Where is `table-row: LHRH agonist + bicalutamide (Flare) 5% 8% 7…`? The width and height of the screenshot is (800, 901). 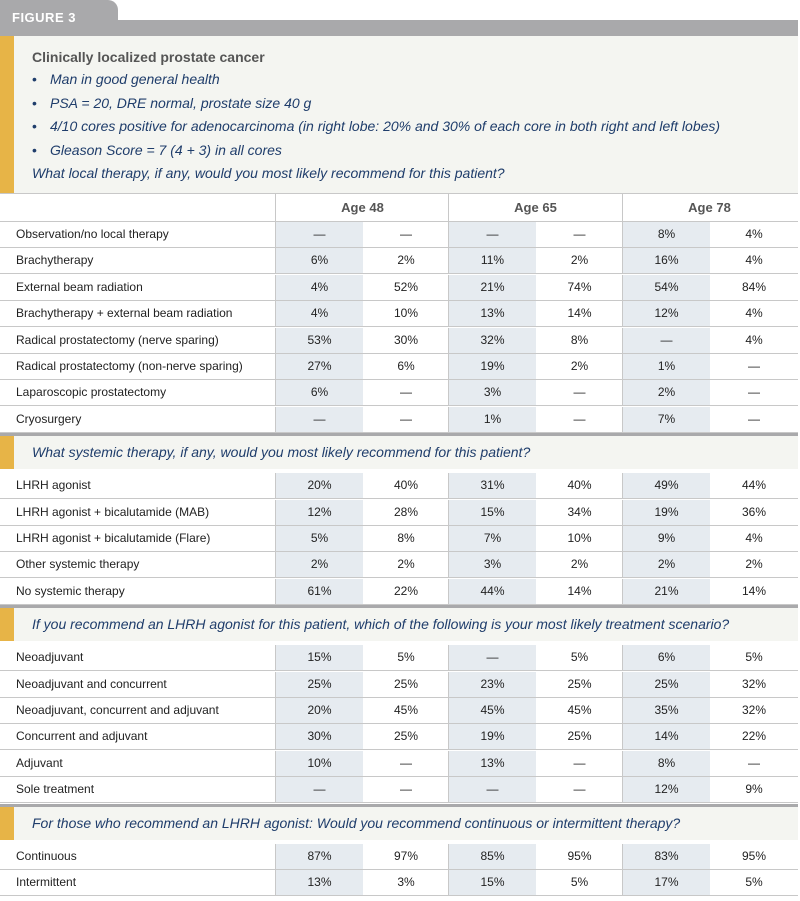 table-row: LHRH agonist + bicalutamide (Flare) 5% 8% 7… is located at coordinates (399, 539).